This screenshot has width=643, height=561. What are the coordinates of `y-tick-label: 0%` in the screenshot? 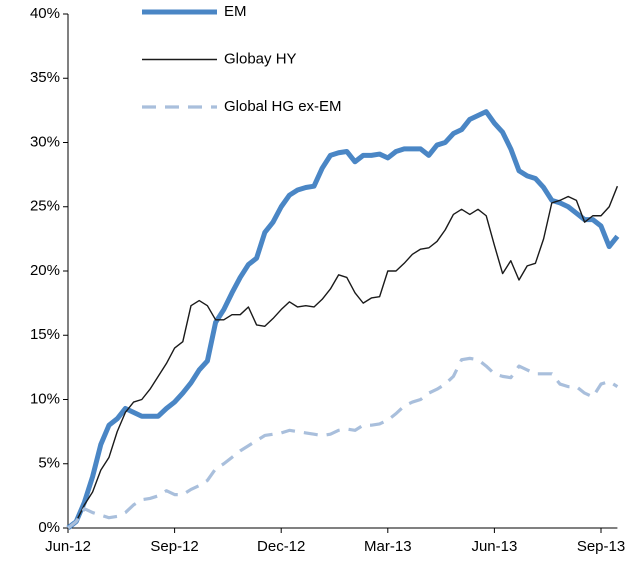 It's located at (49, 527).